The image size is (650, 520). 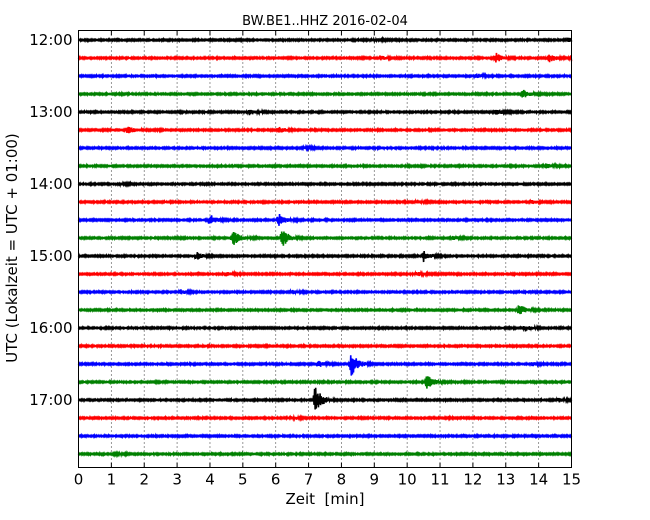 I want to click on chart-title: BW.BE1..HHZ 2016-02-04, so click(x=325, y=21).